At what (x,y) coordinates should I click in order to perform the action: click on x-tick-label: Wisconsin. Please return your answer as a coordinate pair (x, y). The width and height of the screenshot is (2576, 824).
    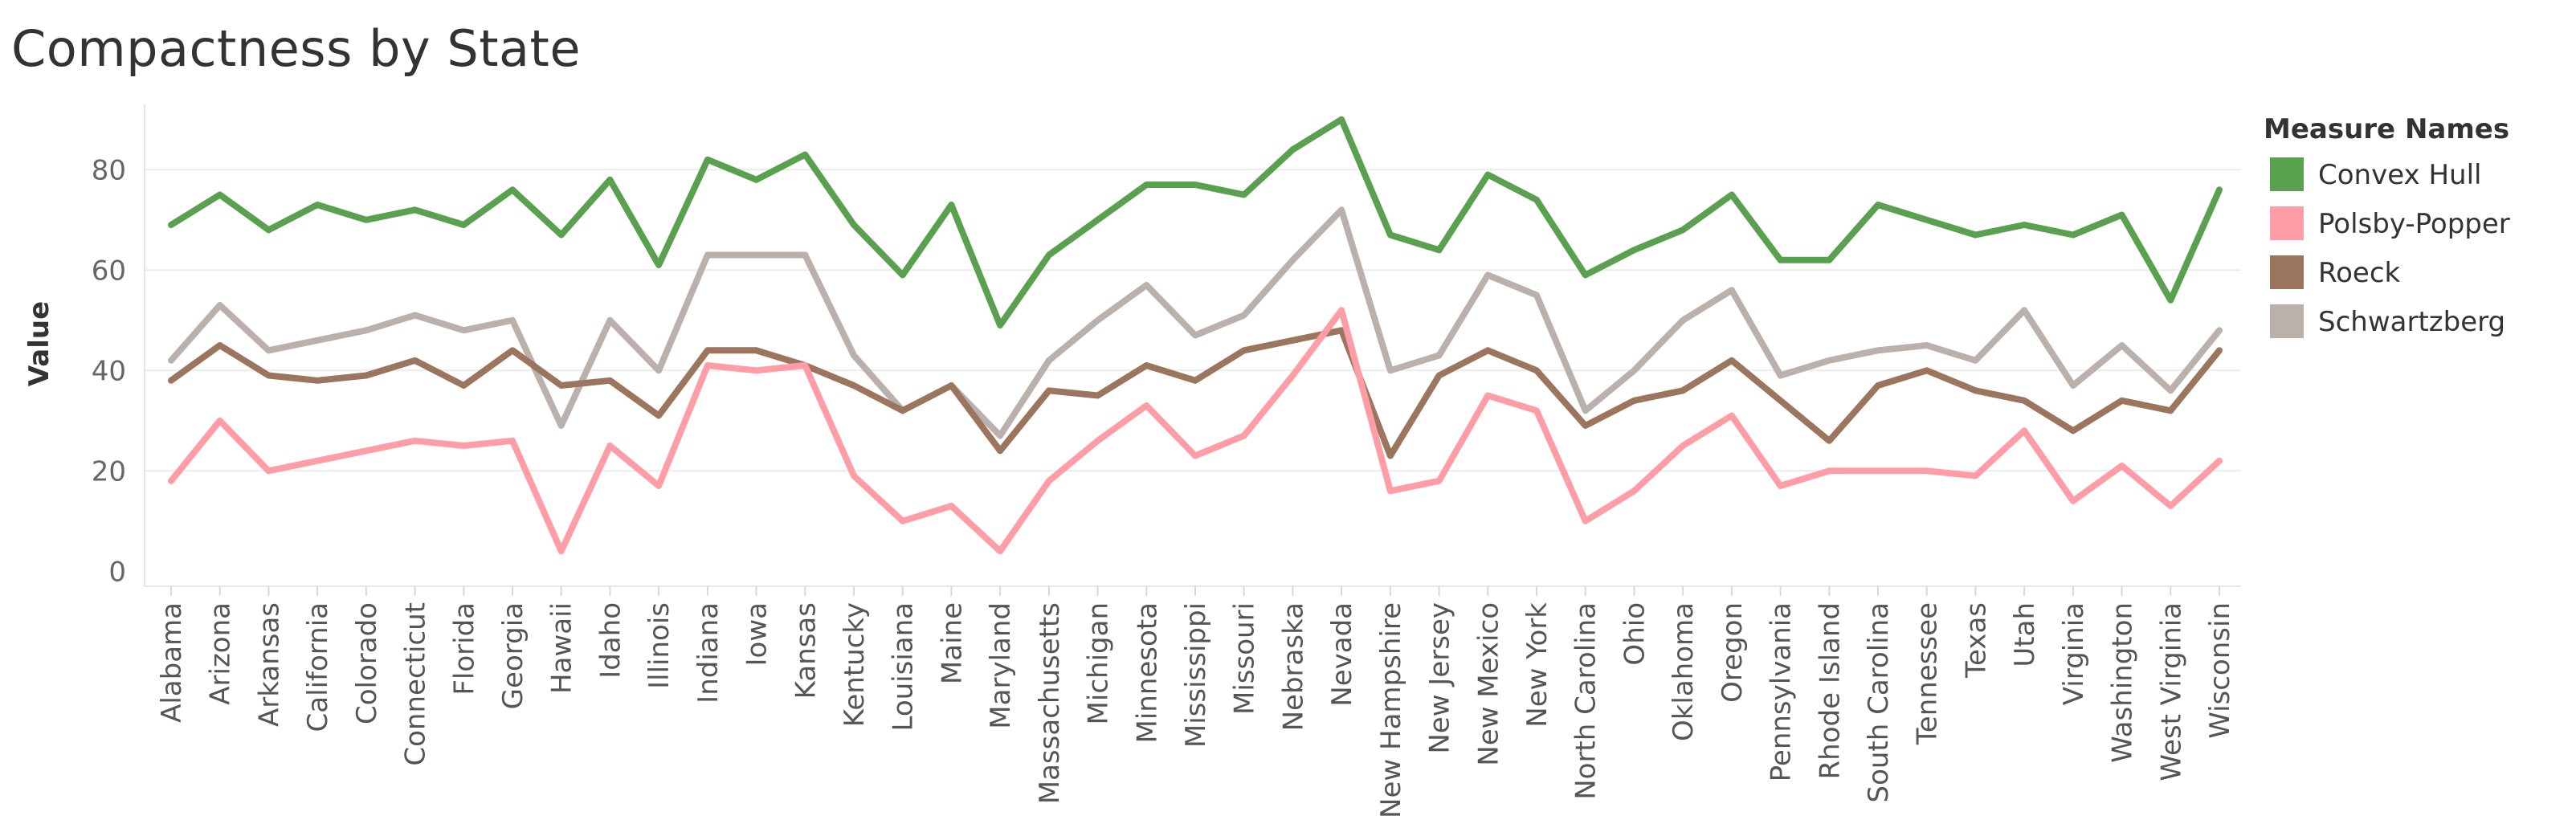
    Looking at the image, I should click on (2220, 670).